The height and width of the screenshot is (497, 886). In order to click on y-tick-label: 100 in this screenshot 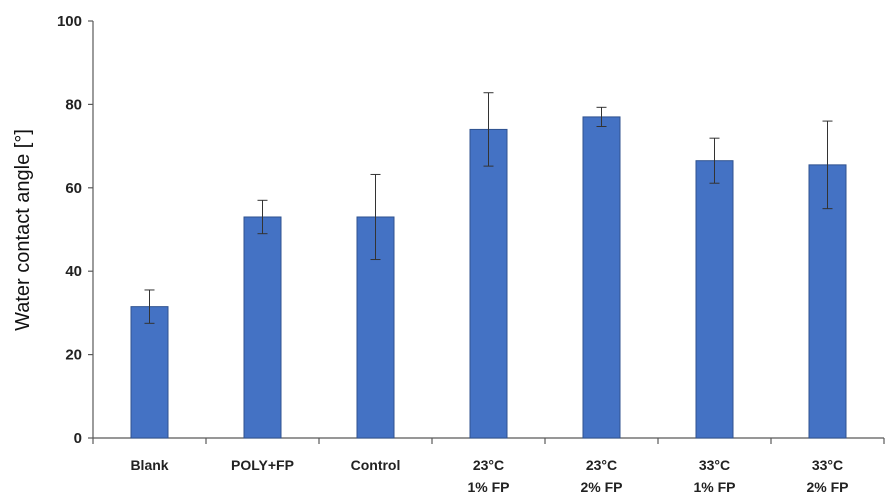, I will do `click(69, 21)`.